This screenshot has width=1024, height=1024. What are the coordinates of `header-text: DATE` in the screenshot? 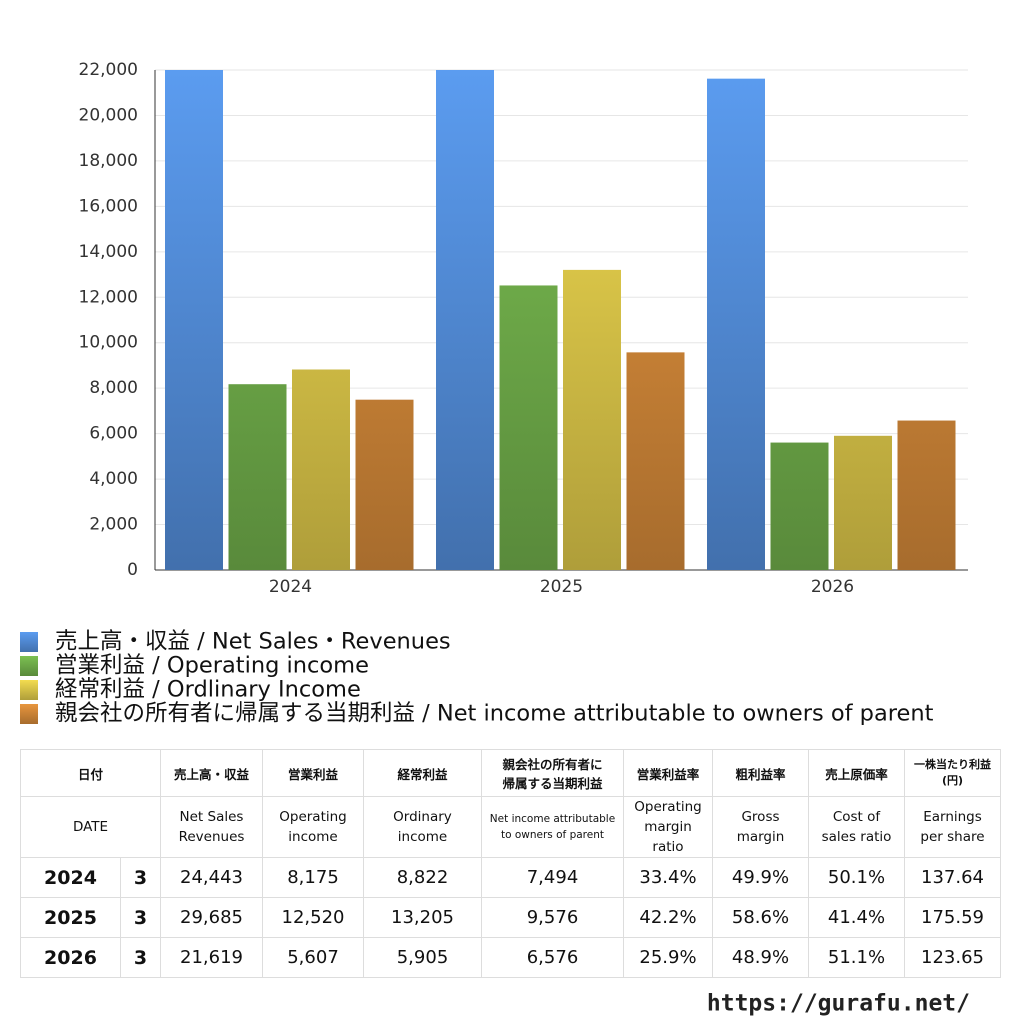 It's located at (90, 827).